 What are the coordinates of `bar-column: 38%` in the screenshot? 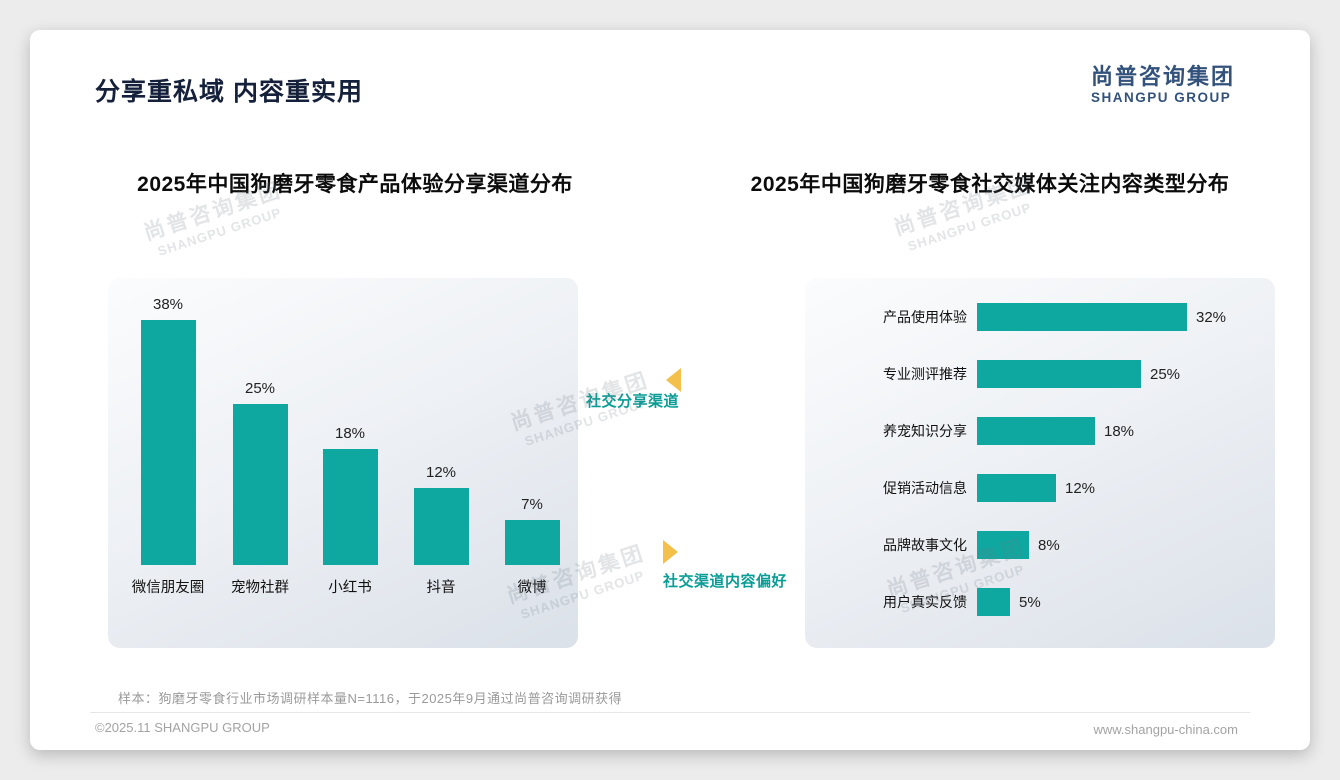 It's located at (168, 430).